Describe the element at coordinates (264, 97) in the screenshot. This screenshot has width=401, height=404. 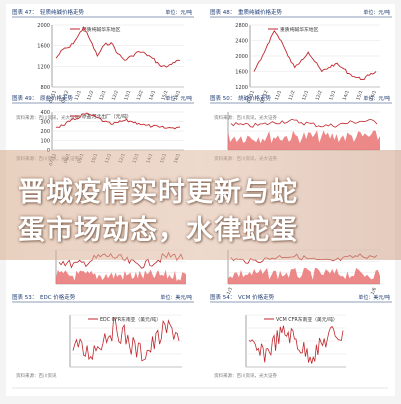
I see `x-tick-label-2-1: 07/12` at that location.